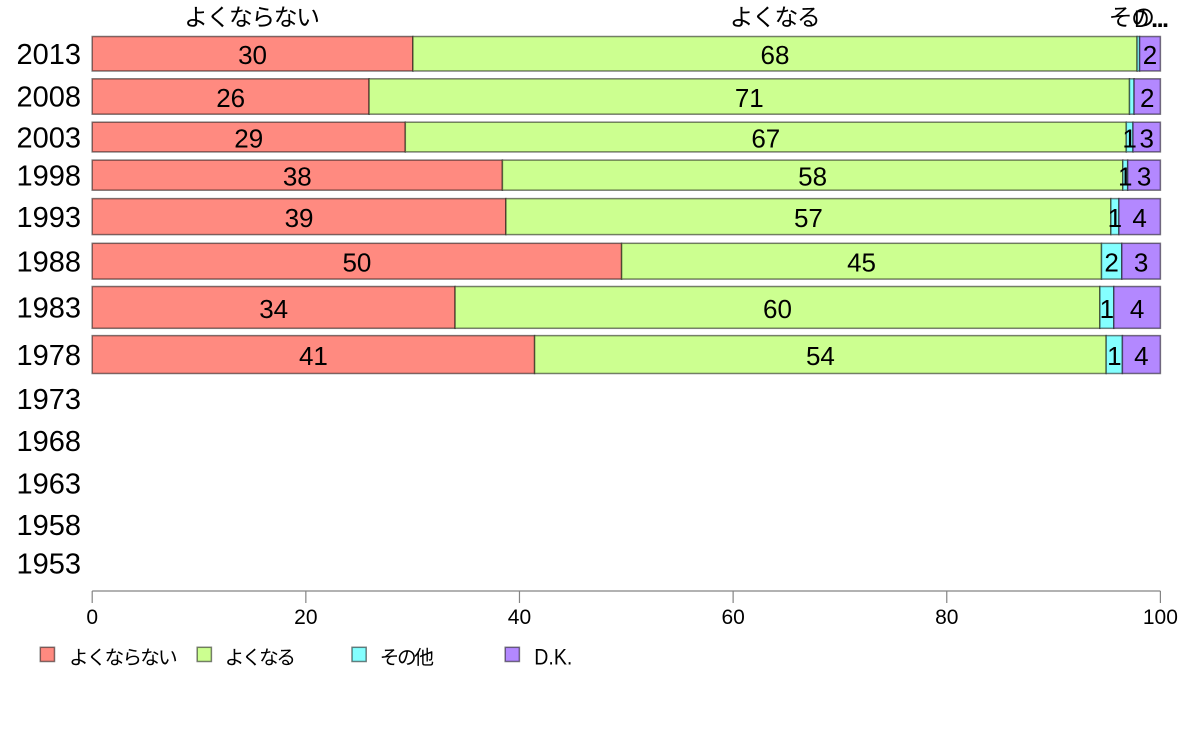 The image size is (1188, 736). Describe the element at coordinates (765, 138) in the screenshot. I see `svg-text: 67` at that location.